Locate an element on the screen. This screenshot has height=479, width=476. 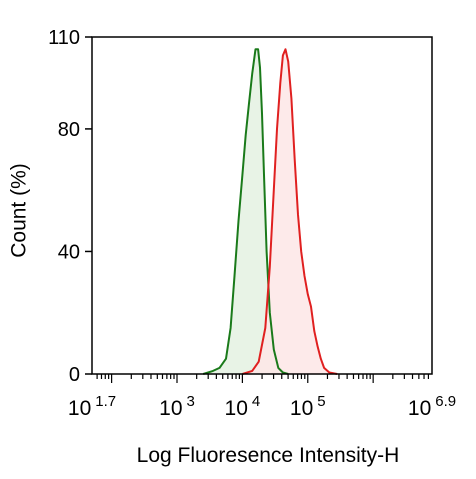
x-tick-label-0: 10 1.7 is located at coordinates (92, 406).